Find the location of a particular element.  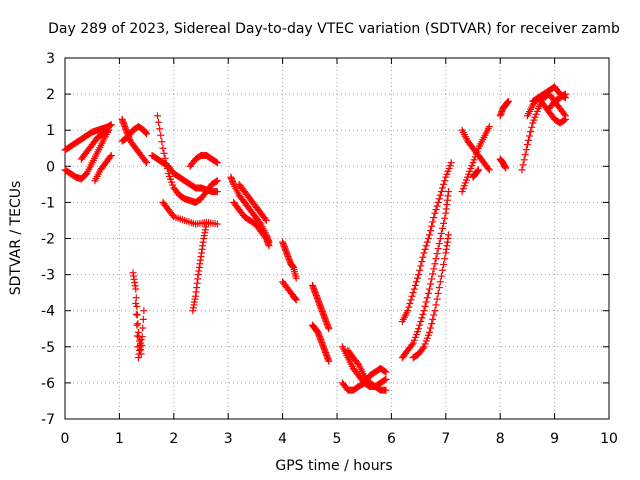

y-tick-label: 3 is located at coordinates (50, 59).